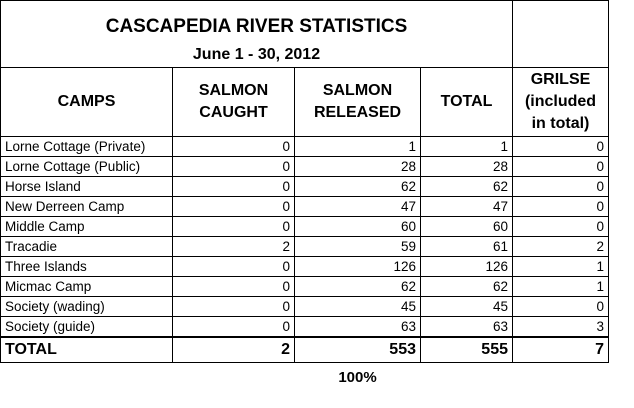 Image resolution: width=634 pixels, height=408 pixels. I want to click on header-caught-line1: SALMON, so click(233, 90).